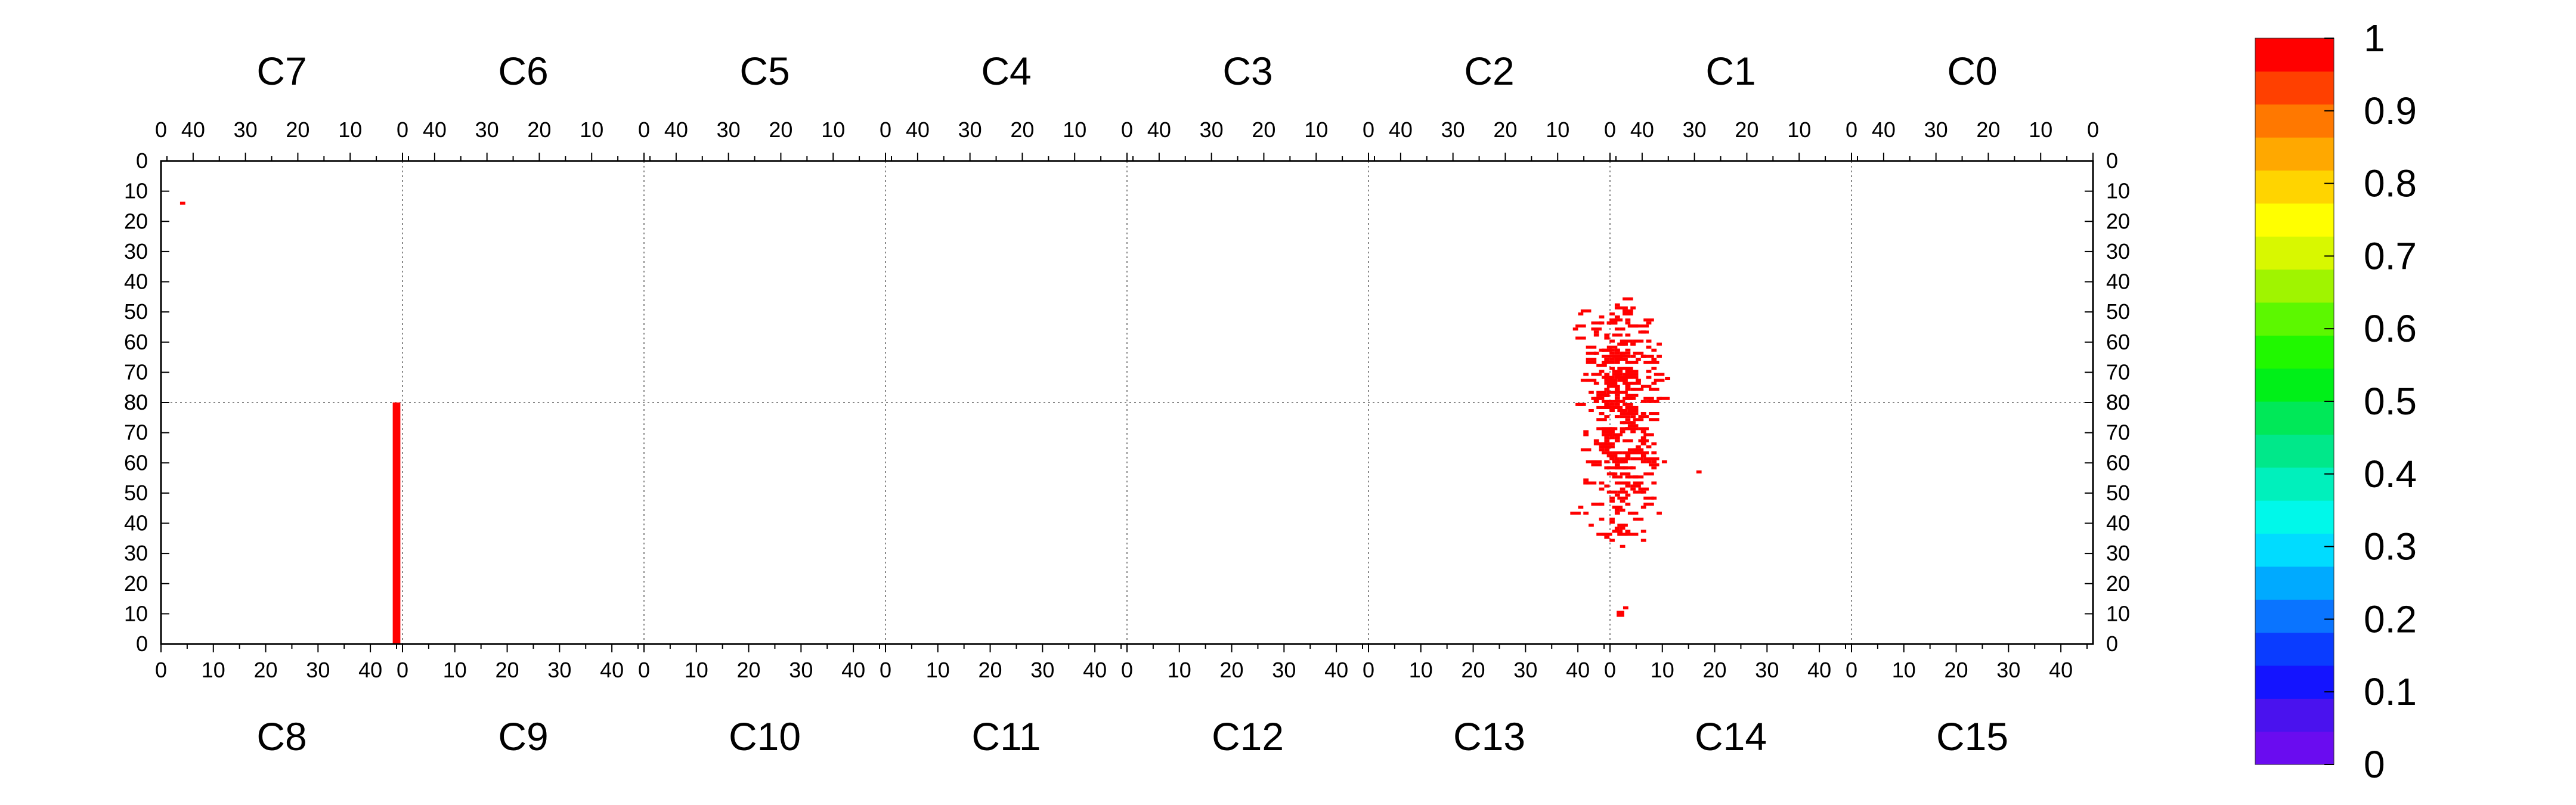 Image resolution: width=2576 pixels, height=805 pixels. I want to click on colorbar-tick-label: 0.3, so click(2390, 547).